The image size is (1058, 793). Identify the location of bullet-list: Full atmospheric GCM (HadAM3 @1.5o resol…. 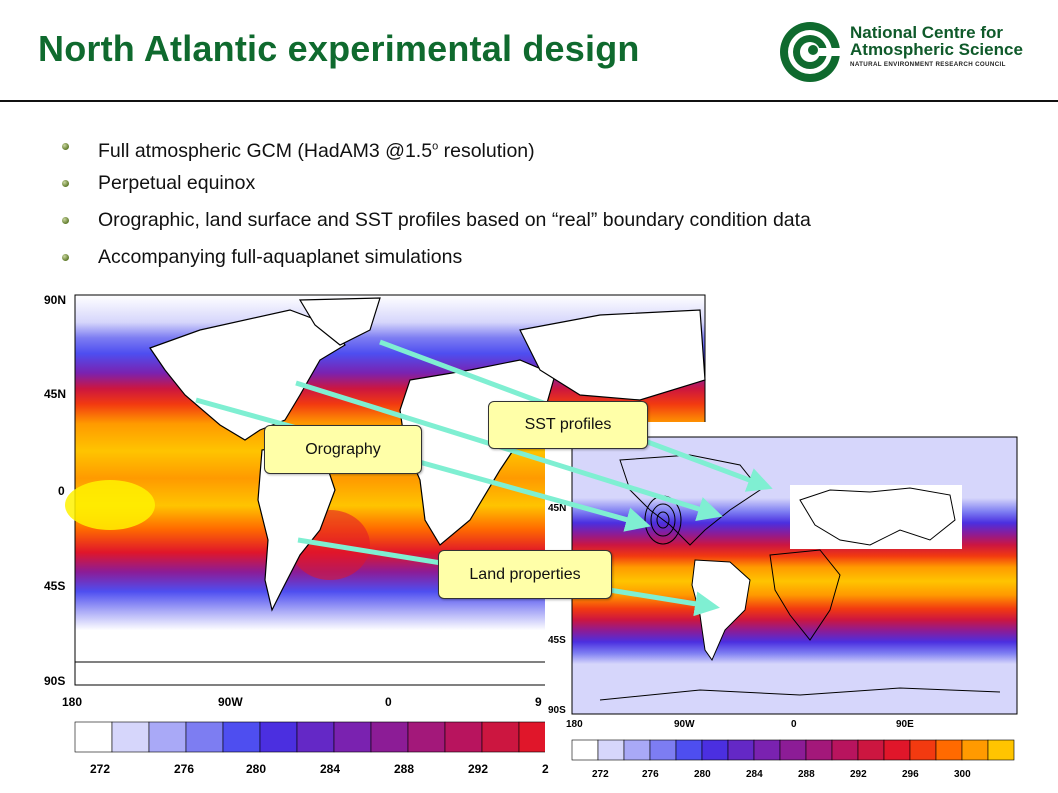
(436, 206).